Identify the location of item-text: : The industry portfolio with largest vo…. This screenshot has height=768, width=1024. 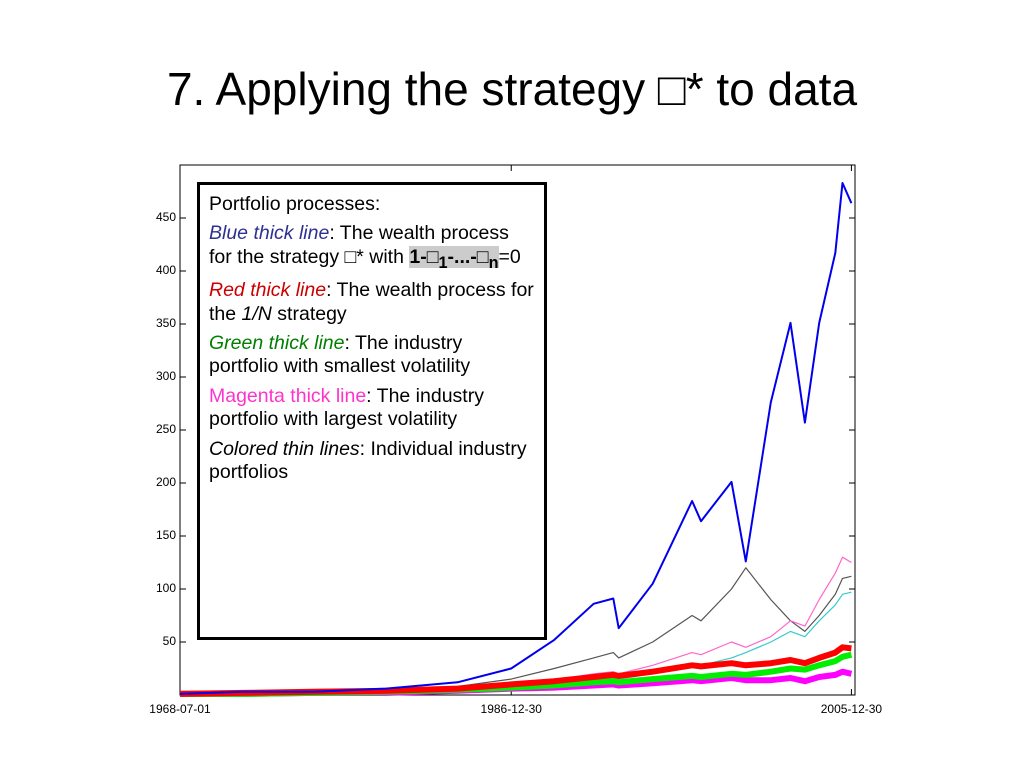
(346, 407).